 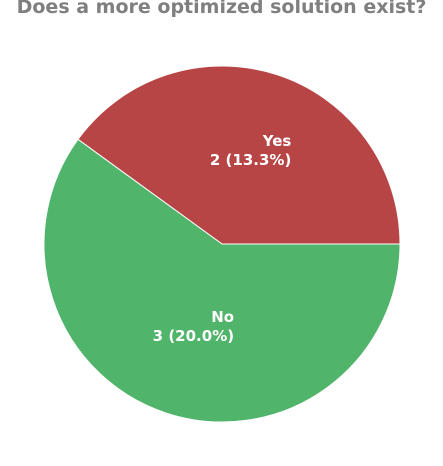 I want to click on slice-label-value: 2 (13.3%), so click(x=250, y=160).